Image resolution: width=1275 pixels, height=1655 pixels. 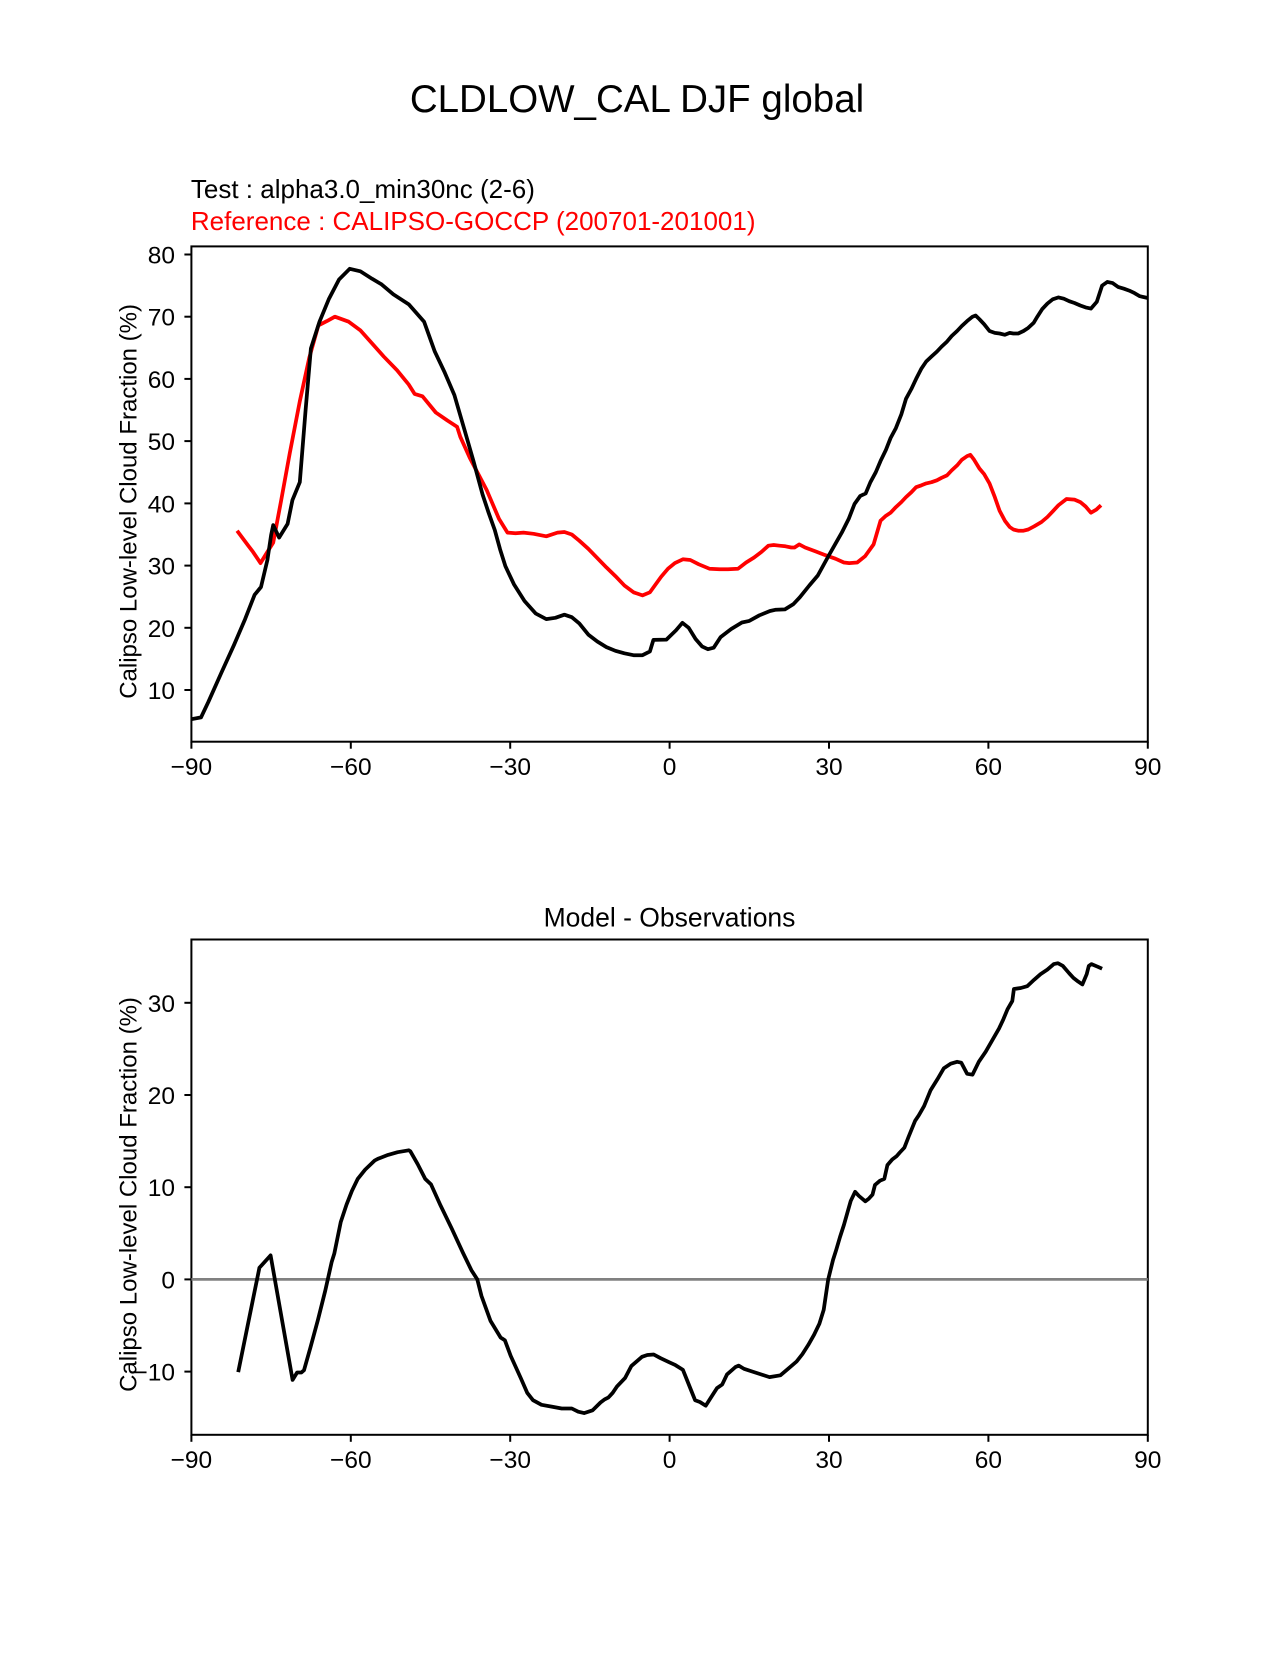 What do you see at coordinates (161, 318) in the screenshot?
I see `svg-text: 70` at bounding box center [161, 318].